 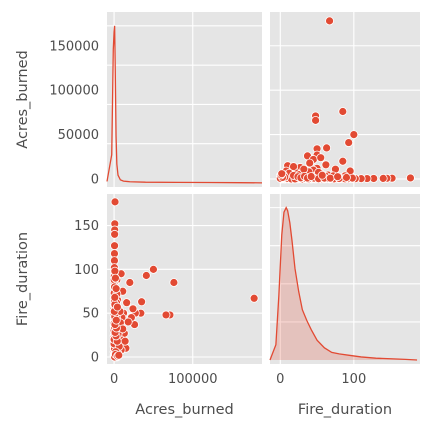 What do you see at coordinates (345, 99) in the screenshot?
I see `panel-acres-burned-vs-fire-duration` at bounding box center [345, 99].